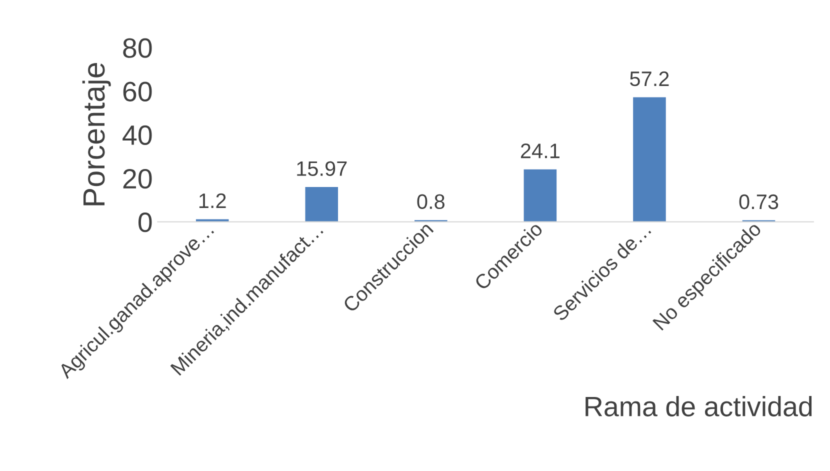 The image size is (830, 471). What do you see at coordinates (212, 200) in the screenshot?
I see `data-label: 1.2` at bounding box center [212, 200].